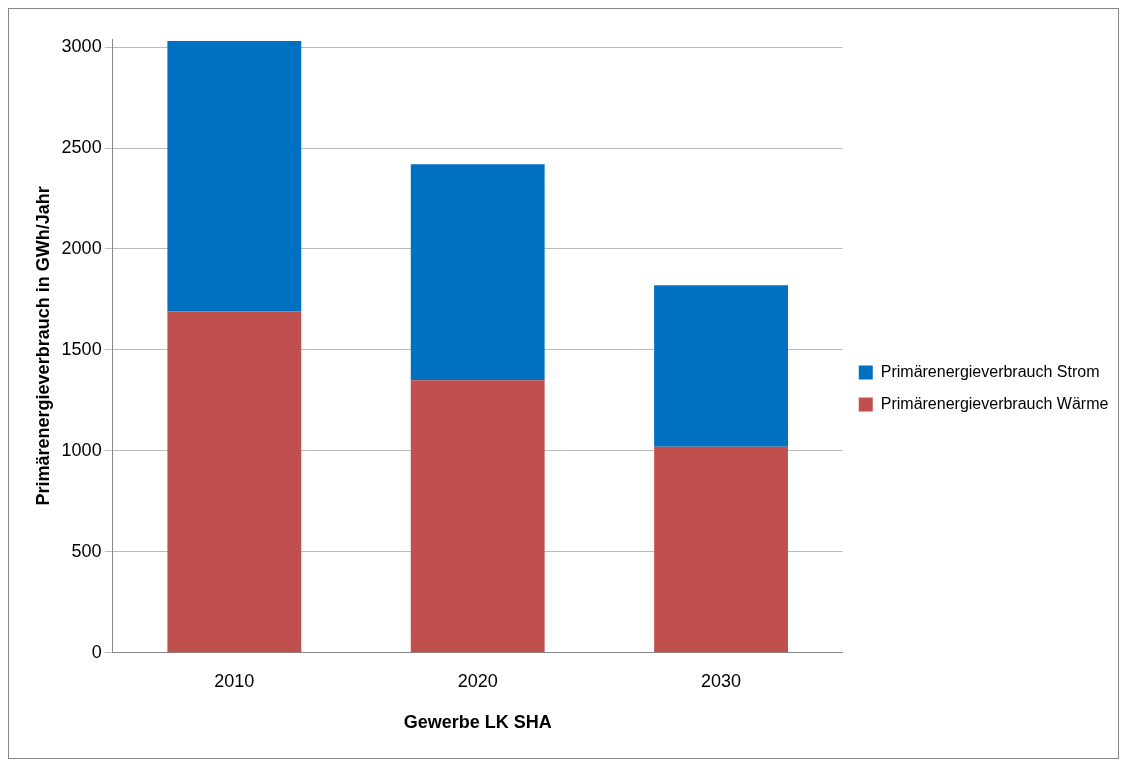 This screenshot has height=769, width=1129. Describe the element at coordinates (81, 247) in the screenshot. I see `y-tick-label: 2000` at that location.